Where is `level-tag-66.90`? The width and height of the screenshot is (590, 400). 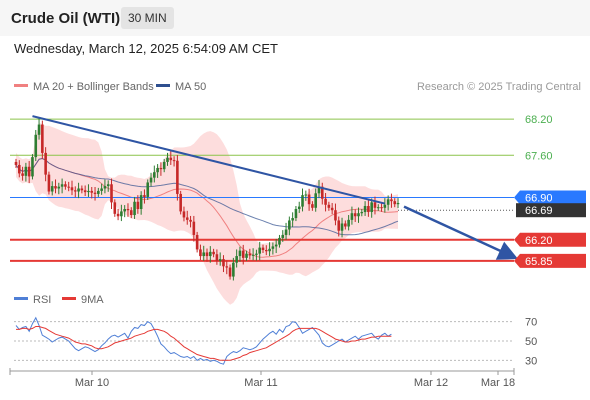 level-tag-66.90 is located at coordinates (550, 197).